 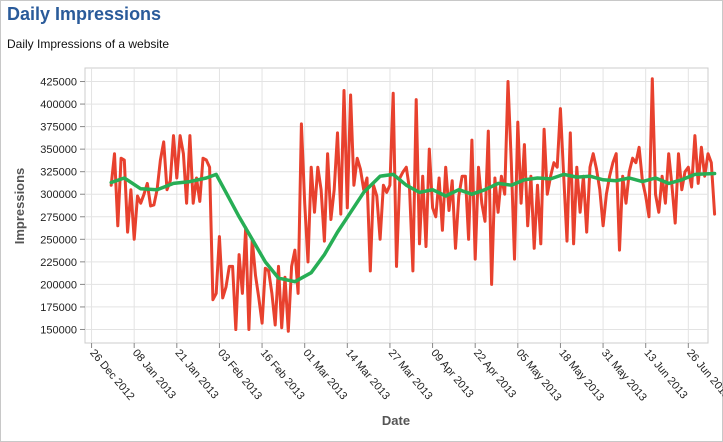 I want to click on y-tick-label: 200000, so click(x=58, y=285).